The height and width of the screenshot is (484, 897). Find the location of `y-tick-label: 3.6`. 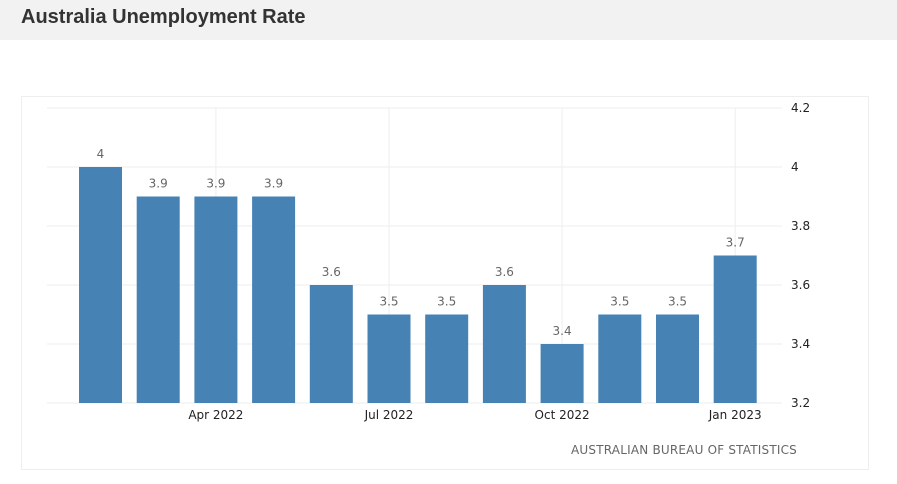

y-tick-label: 3.6 is located at coordinates (800, 285).